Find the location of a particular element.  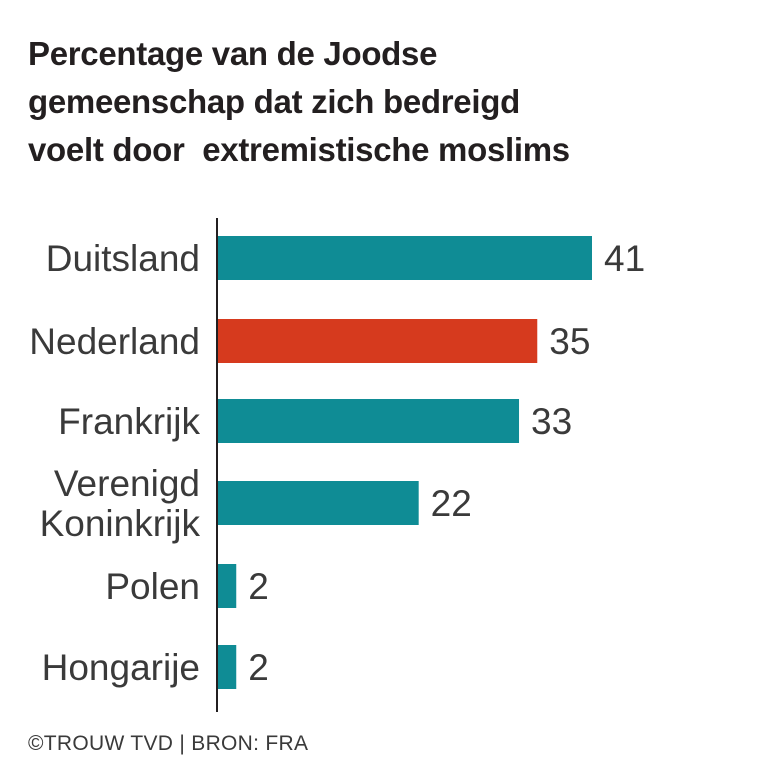

category-label-line: Frankrijk is located at coordinates (129, 421).